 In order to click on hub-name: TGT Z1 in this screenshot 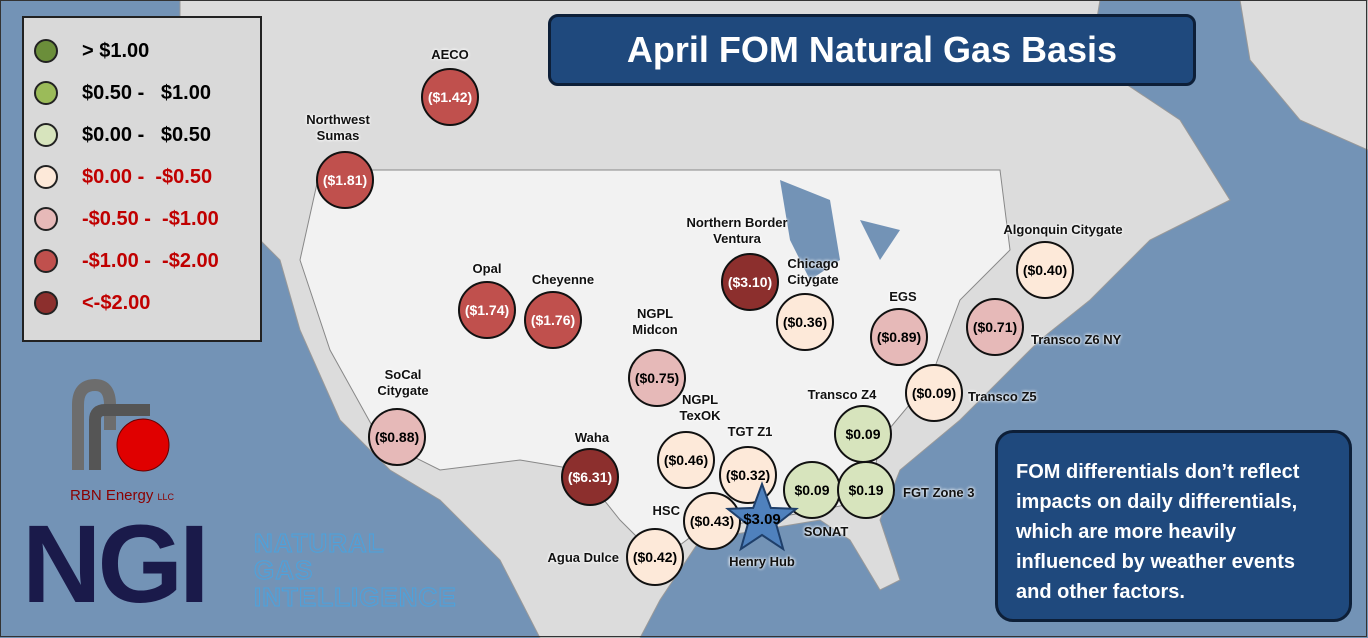, I will do `click(750, 431)`.